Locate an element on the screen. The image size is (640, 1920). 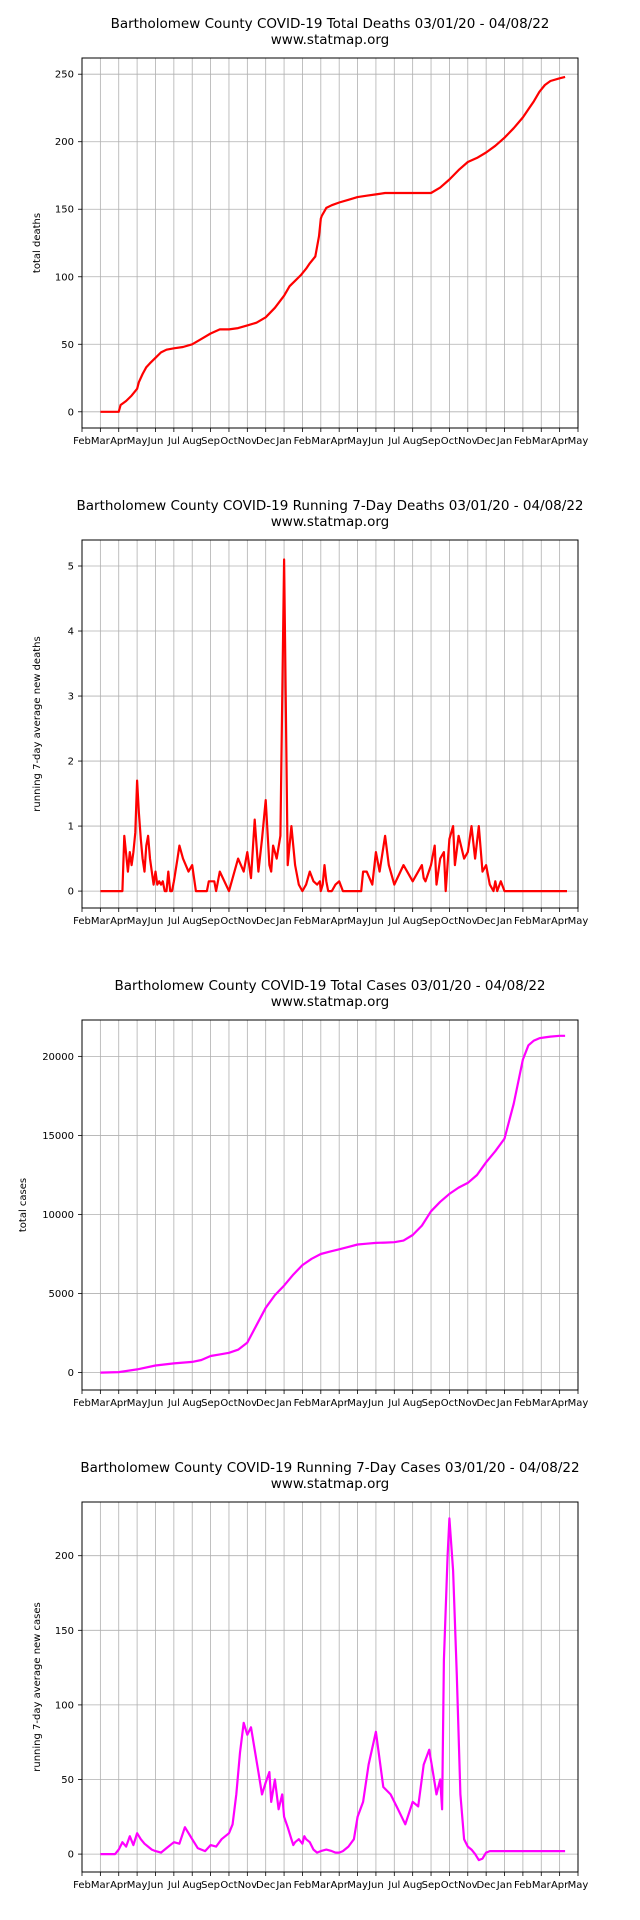
plot-frame is located at coordinates (330, 724).